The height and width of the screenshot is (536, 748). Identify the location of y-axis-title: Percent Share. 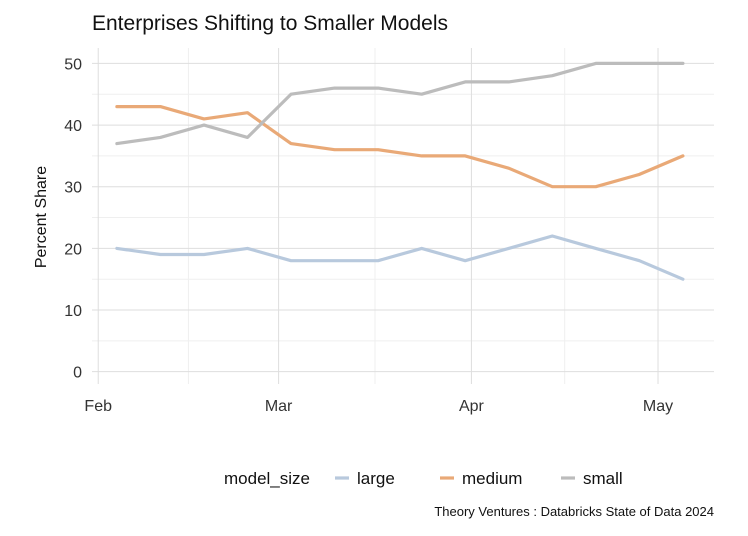
(41, 217).